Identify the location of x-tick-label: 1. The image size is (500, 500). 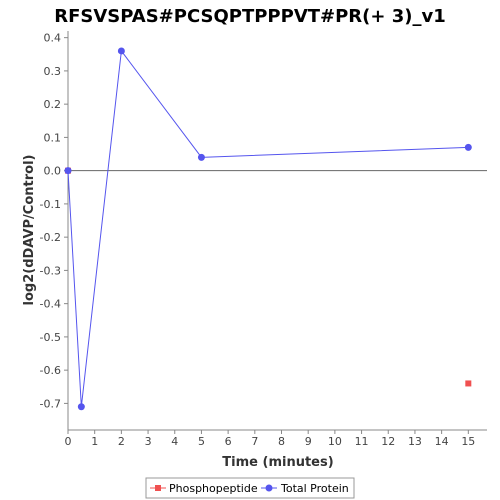
(94, 441).